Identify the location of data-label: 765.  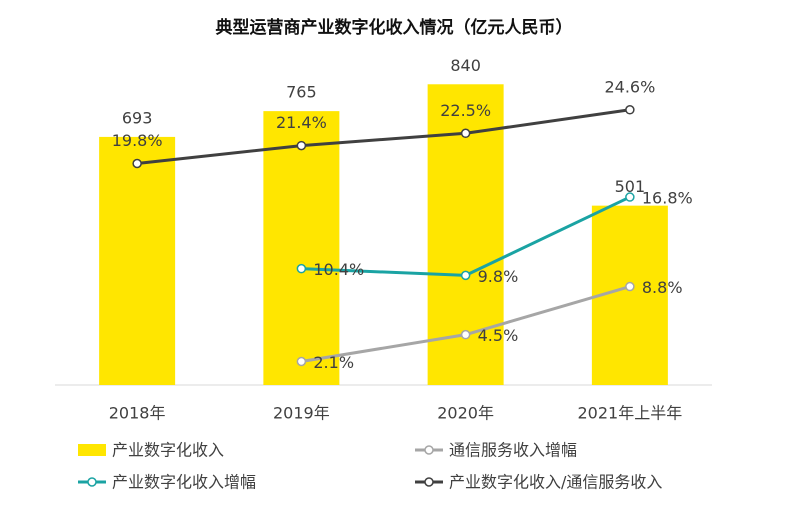
(301, 92).